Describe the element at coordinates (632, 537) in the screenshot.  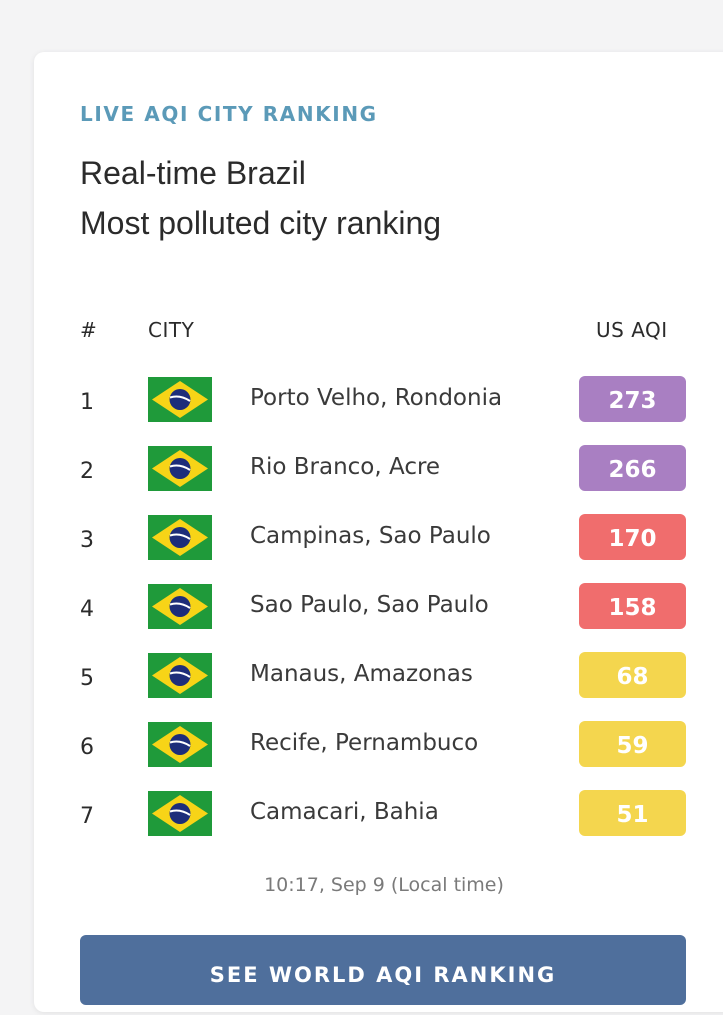
I see `aqi-badge: 170` at that location.